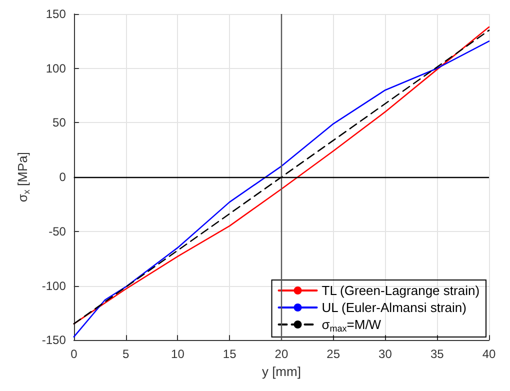 This screenshot has width=510, height=391. What do you see at coordinates (489, 354) in the screenshot?
I see `x-tick-label: 40` at bounding box center [489, 354].